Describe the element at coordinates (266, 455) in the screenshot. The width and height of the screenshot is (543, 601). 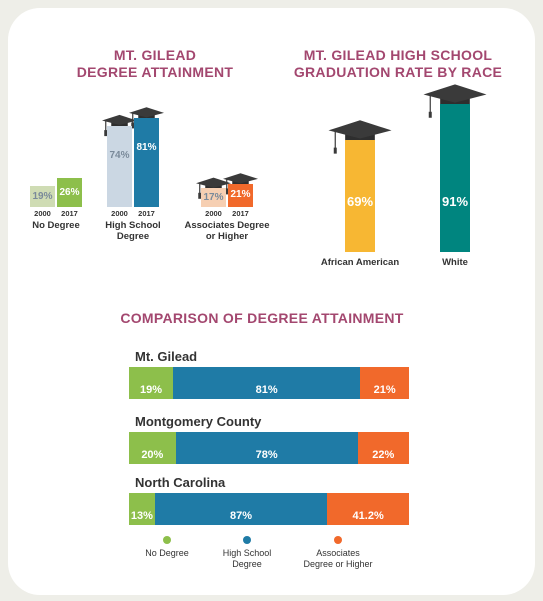
I see `value-label: 78%` at that location.